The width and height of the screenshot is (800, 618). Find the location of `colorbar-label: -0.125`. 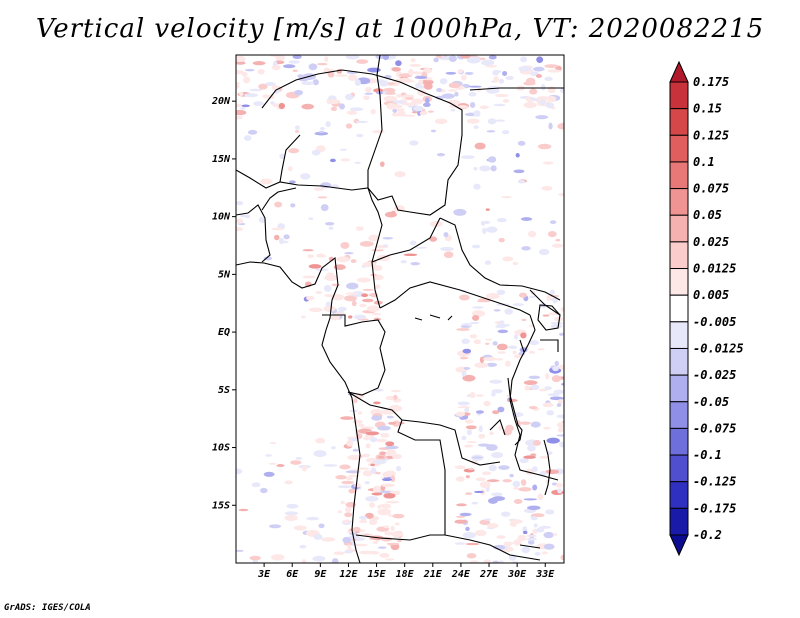

colorbar-label: -0.125 is located at coordinates (714, 482).